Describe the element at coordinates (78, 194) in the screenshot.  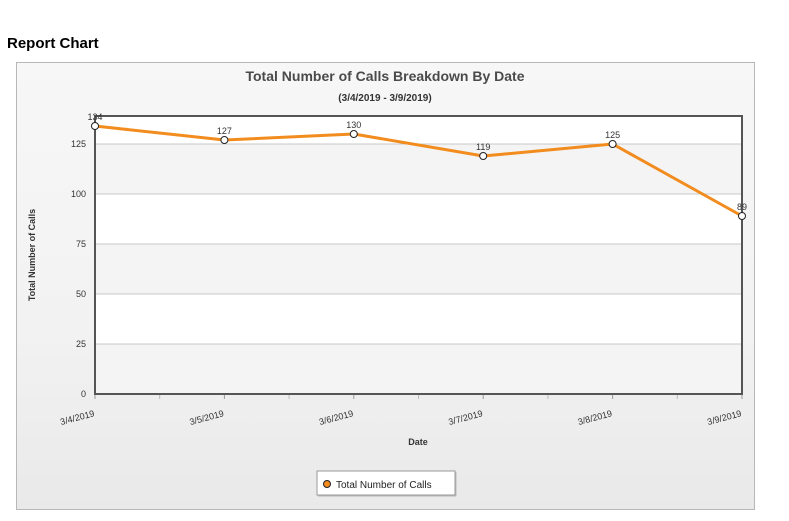
I see `y-tick-label: 100` at that location.